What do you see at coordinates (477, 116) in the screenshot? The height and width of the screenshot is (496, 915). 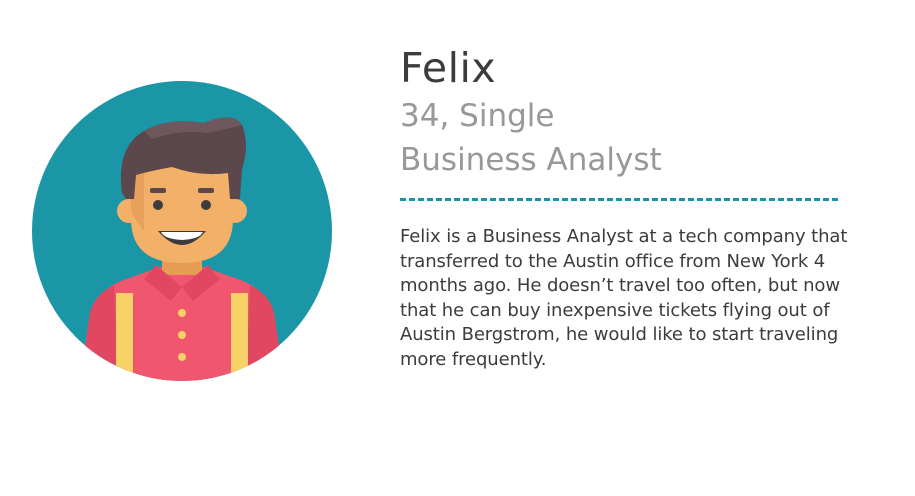 I see `persona-age-status: 34, Single` at bounding box center [477, 116].